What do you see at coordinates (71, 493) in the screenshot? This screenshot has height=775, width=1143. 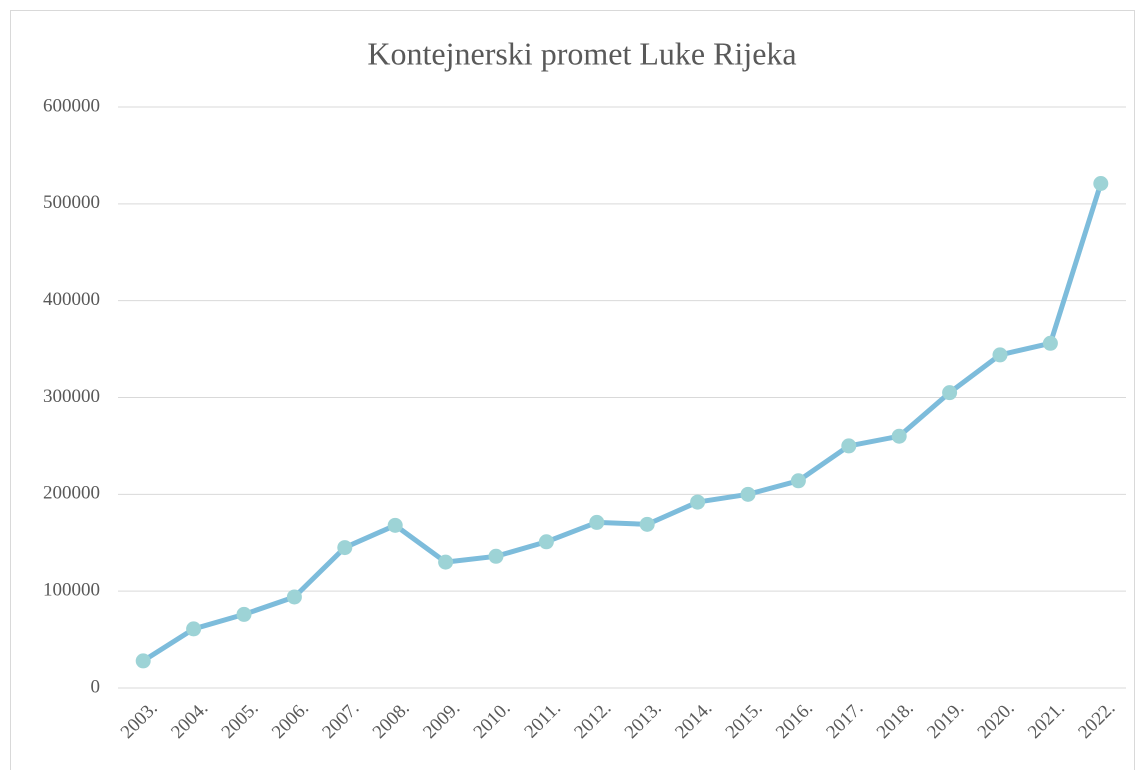 I see `y-tick-label: 200000` at bounding box center [71, 493].